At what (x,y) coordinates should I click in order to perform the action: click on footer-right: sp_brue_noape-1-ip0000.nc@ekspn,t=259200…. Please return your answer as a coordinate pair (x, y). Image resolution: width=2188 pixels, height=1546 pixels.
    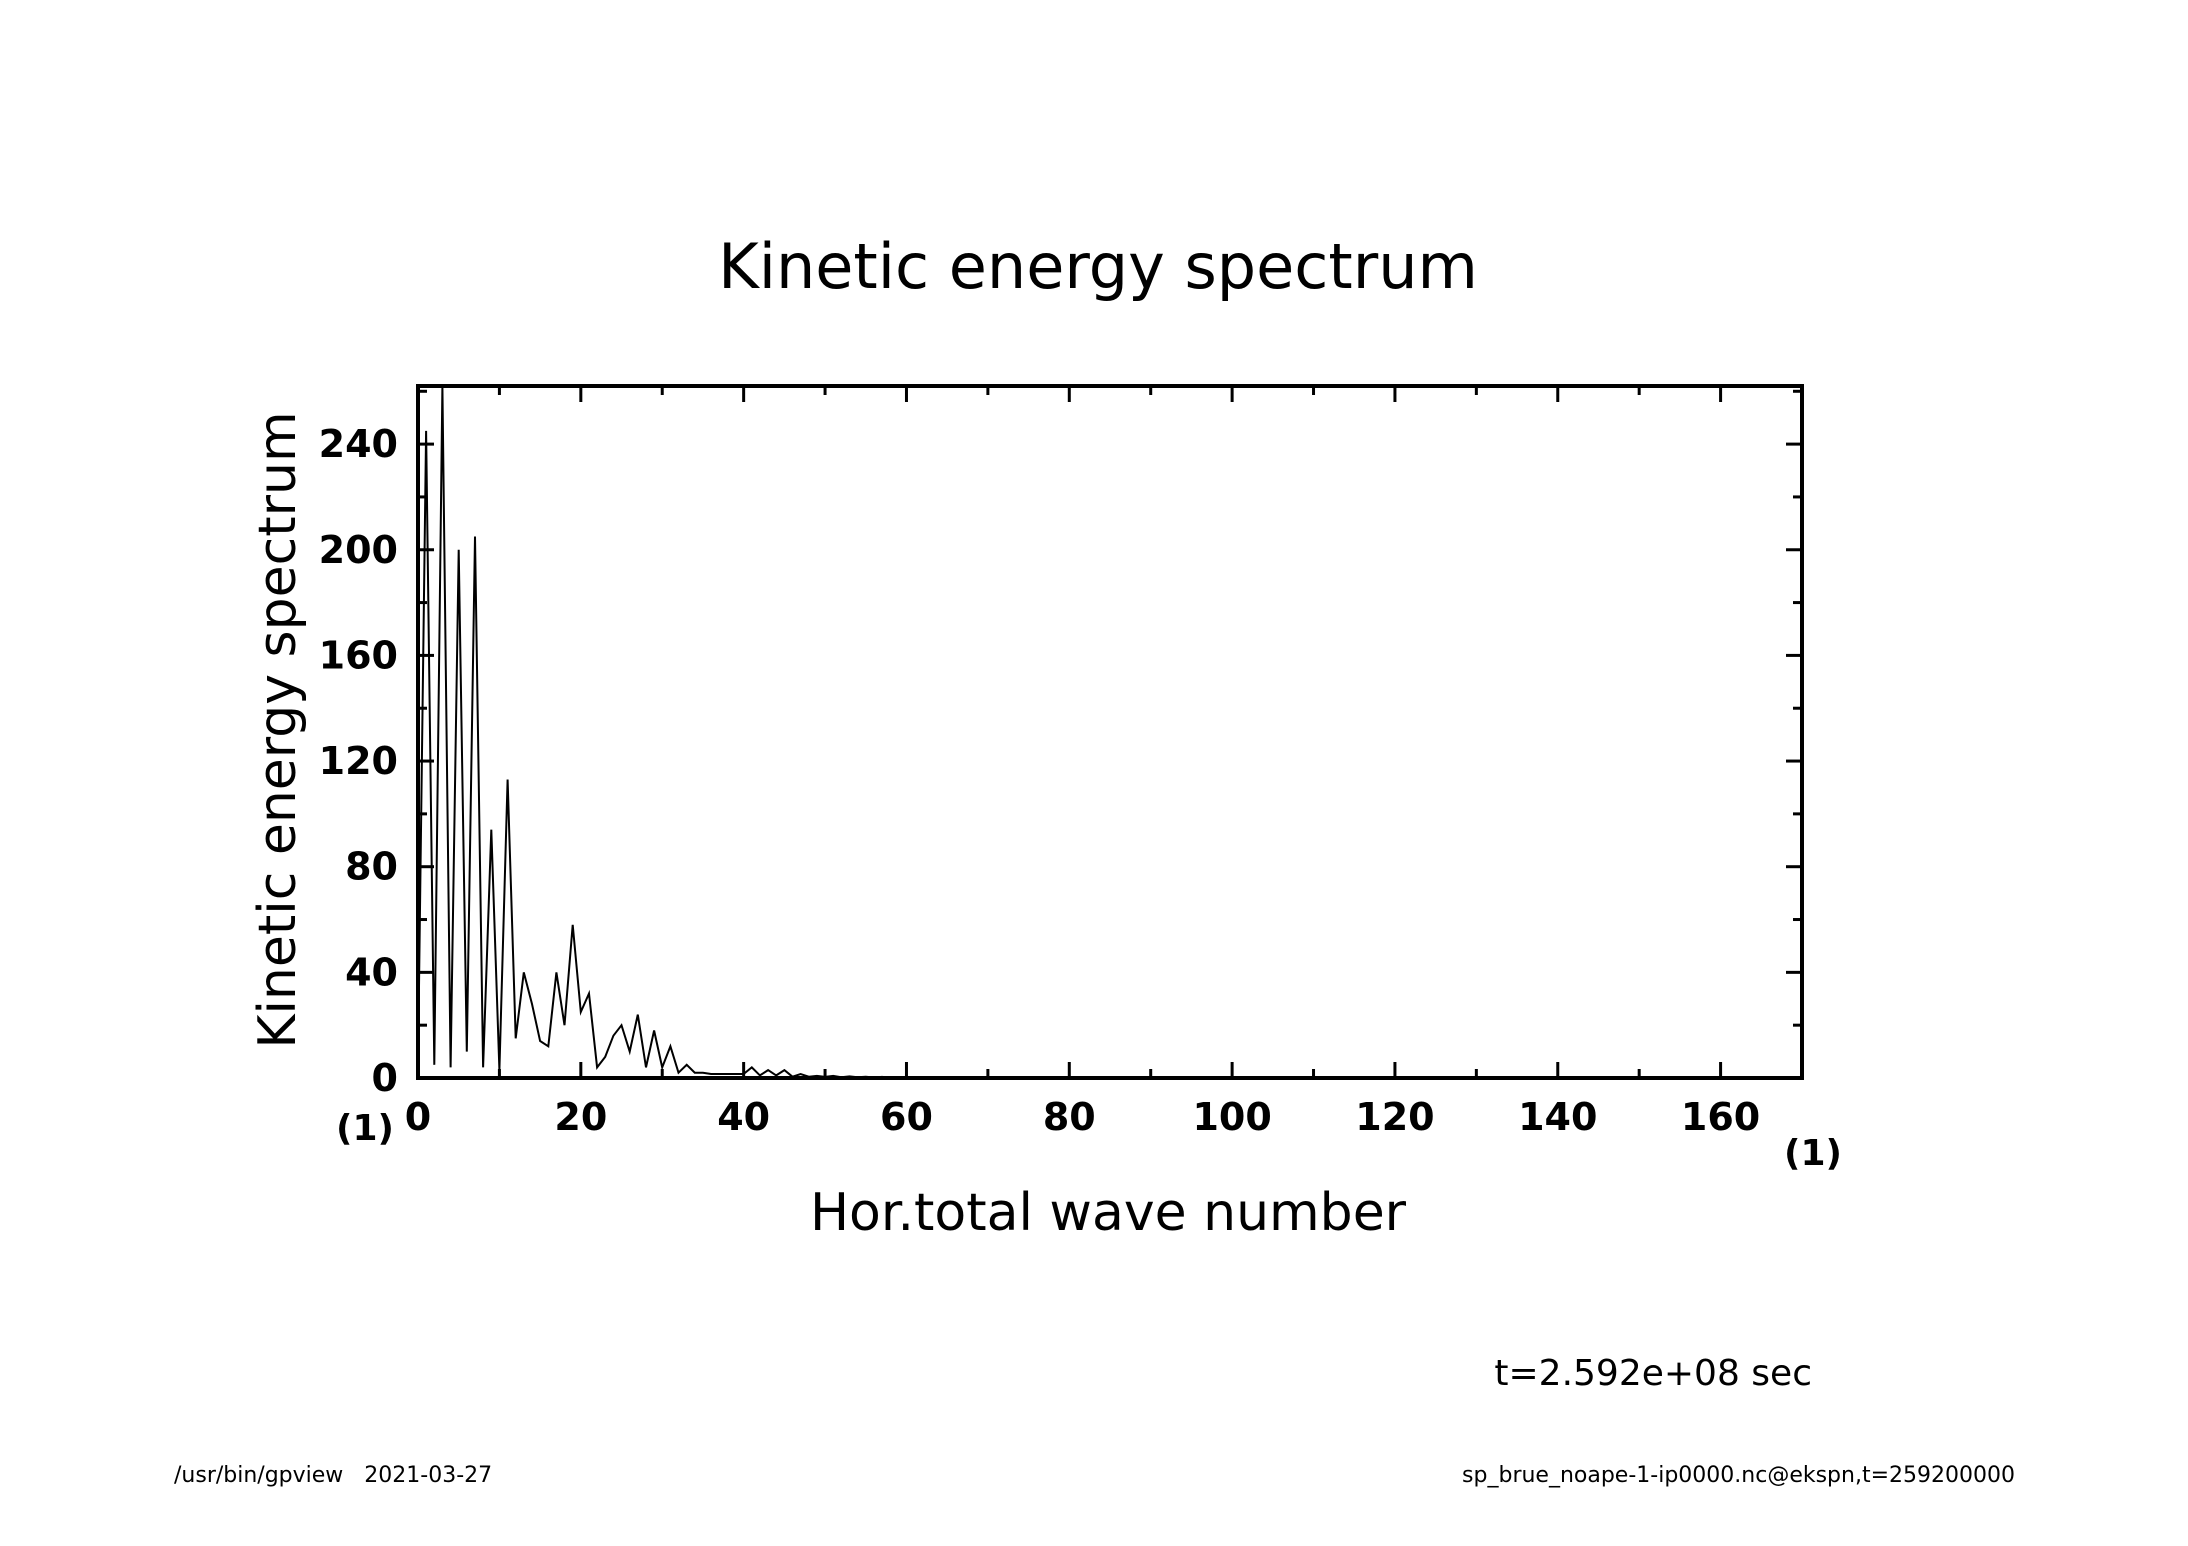
    Looking at the image, I should click on (1738, 1475).